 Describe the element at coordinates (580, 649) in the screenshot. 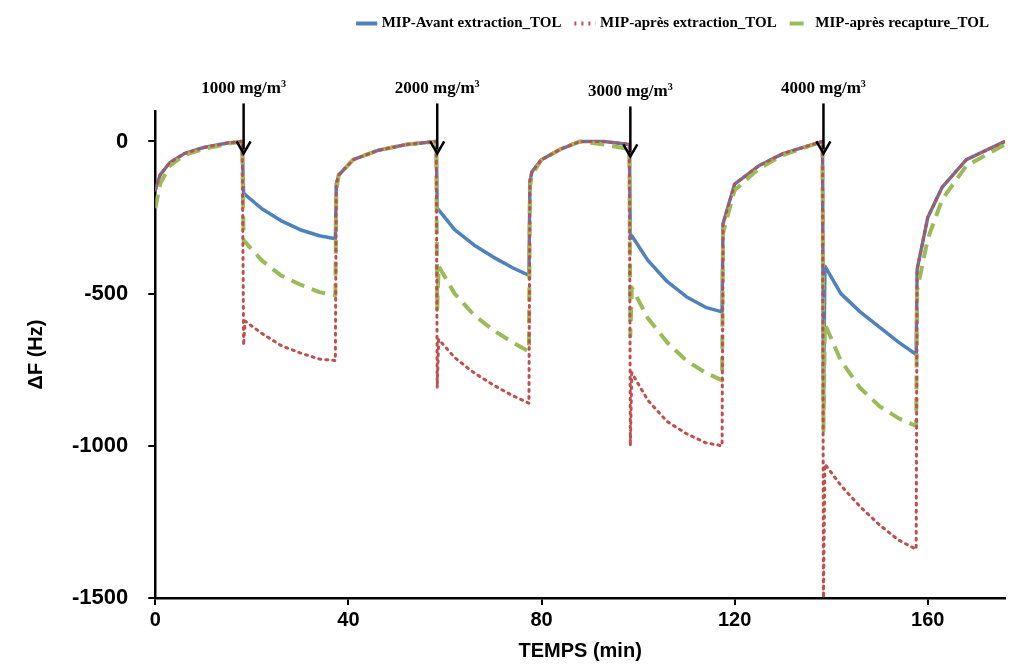

I see `x-axis-title: TEMPS (min)` at that location.